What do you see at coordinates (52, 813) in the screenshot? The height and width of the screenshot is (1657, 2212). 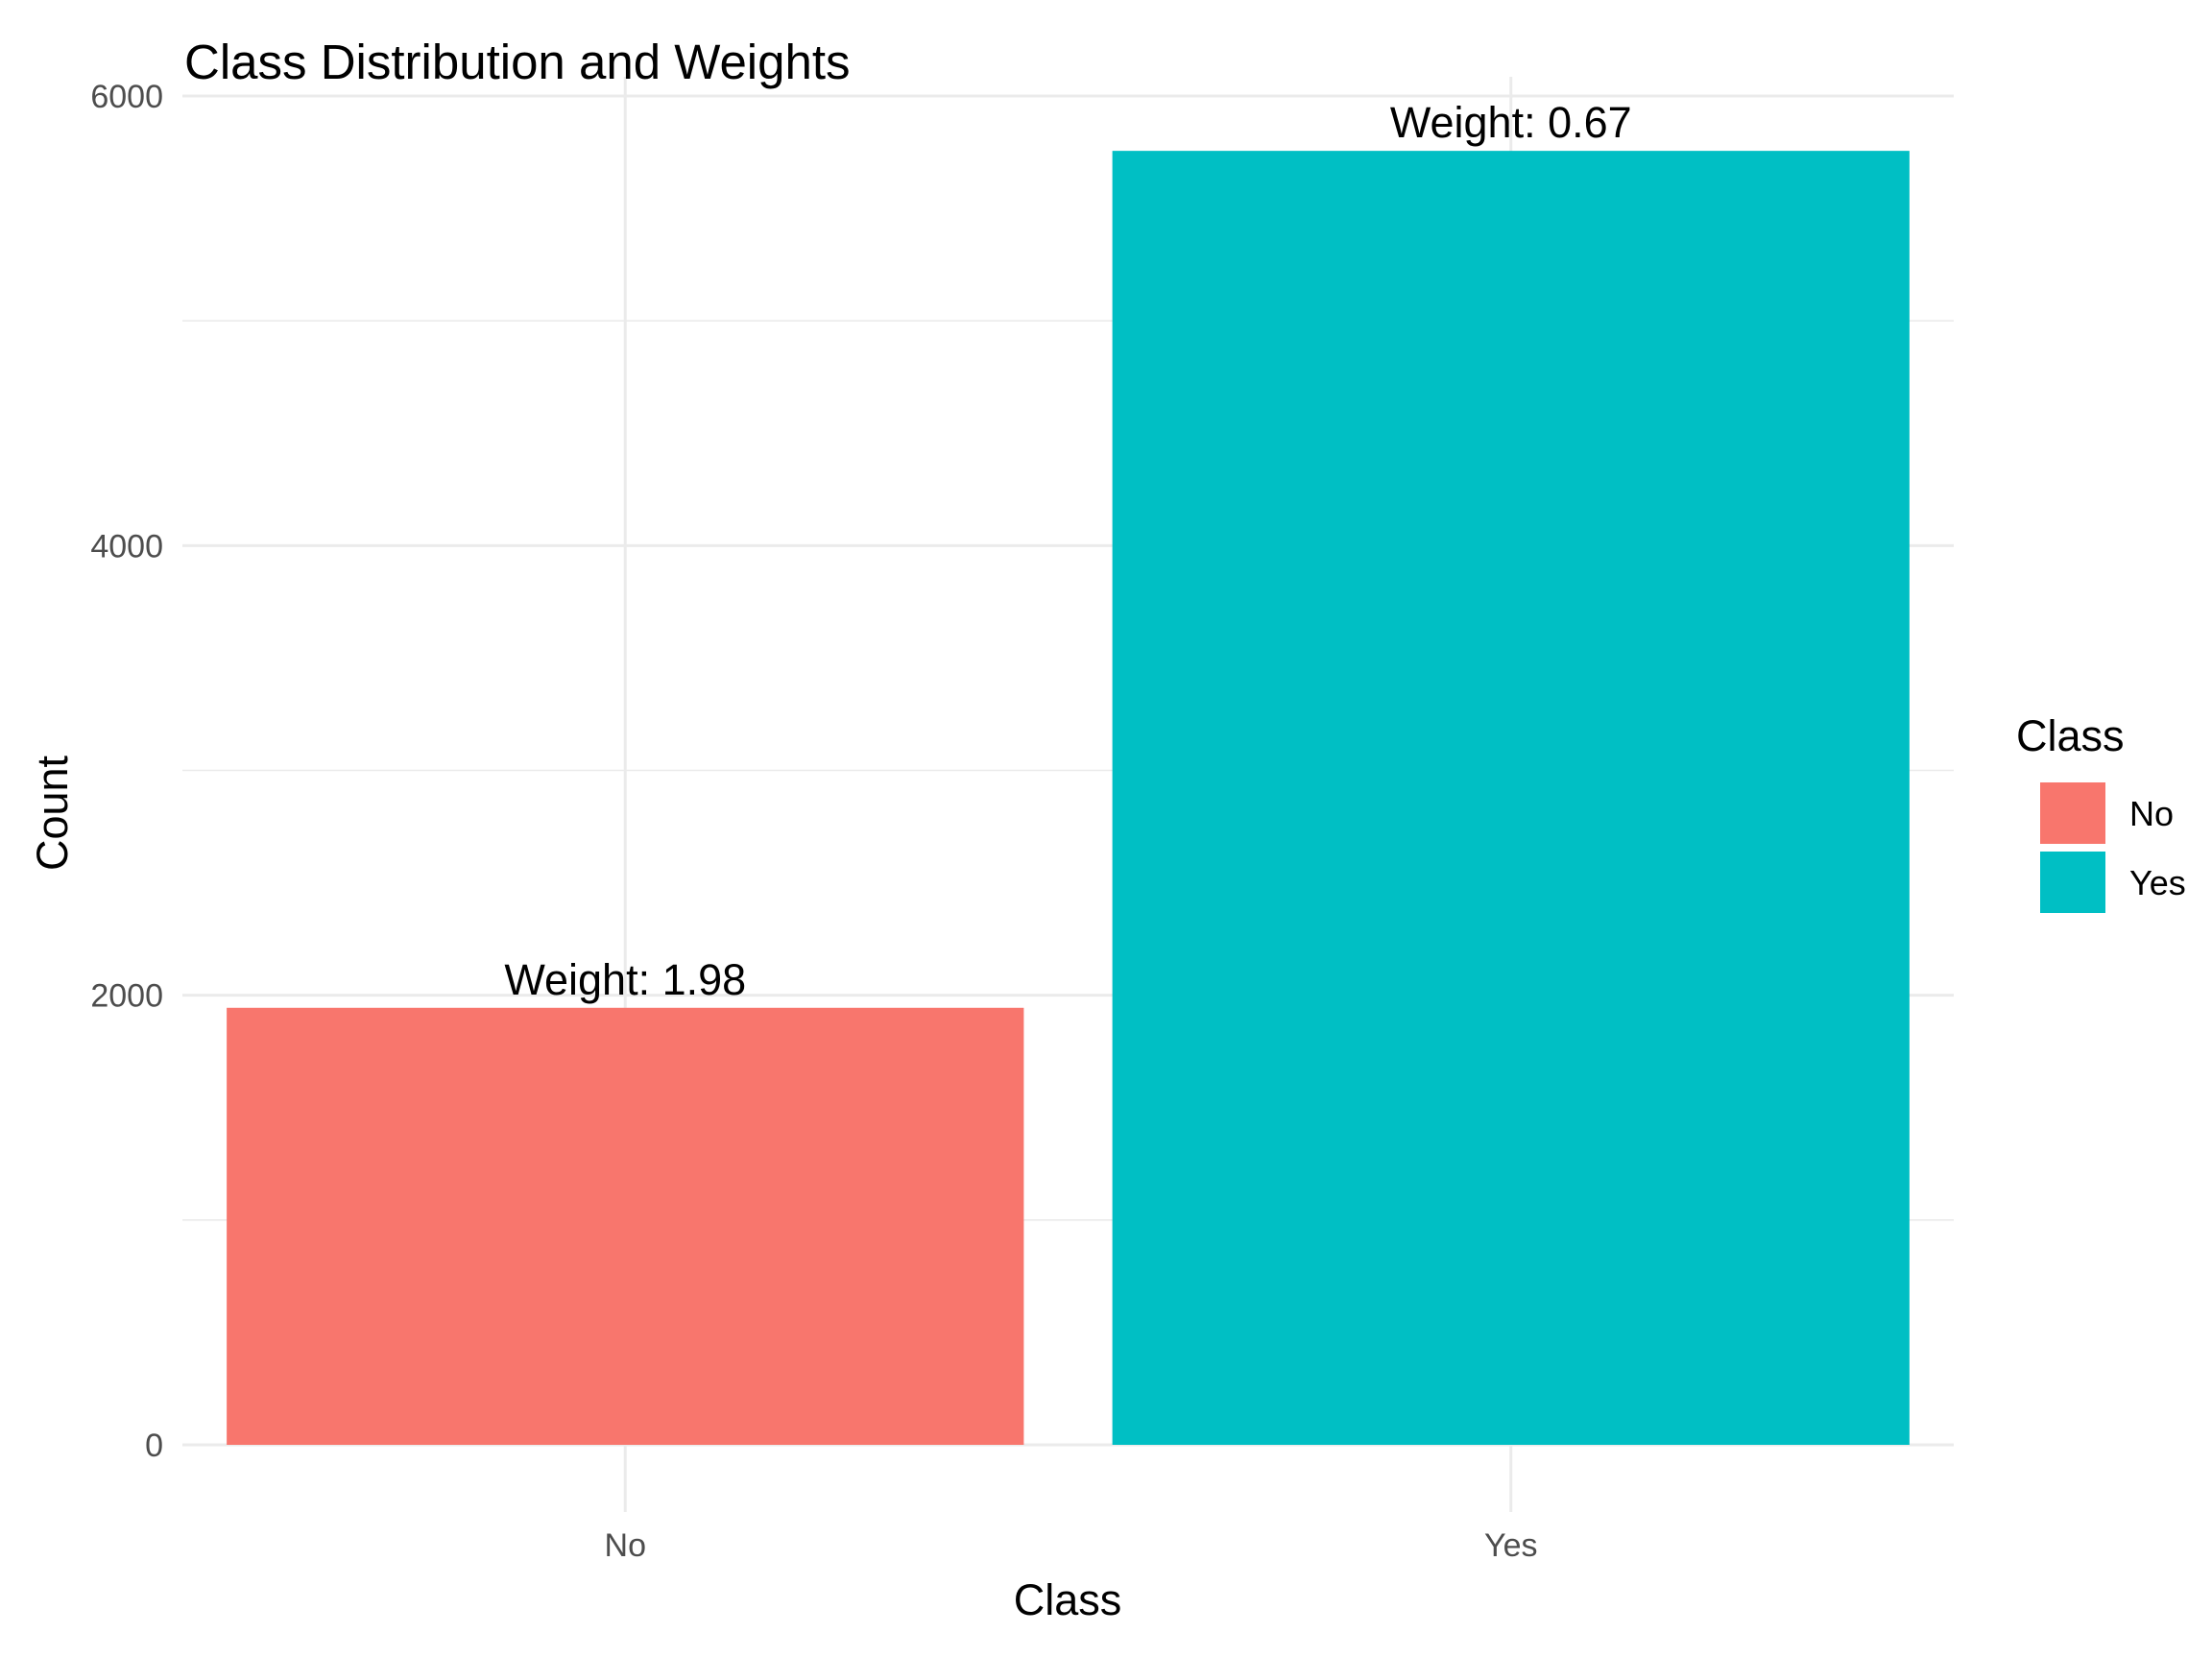 I see `y-axis-title: Count` at bounding box center [52, 813].